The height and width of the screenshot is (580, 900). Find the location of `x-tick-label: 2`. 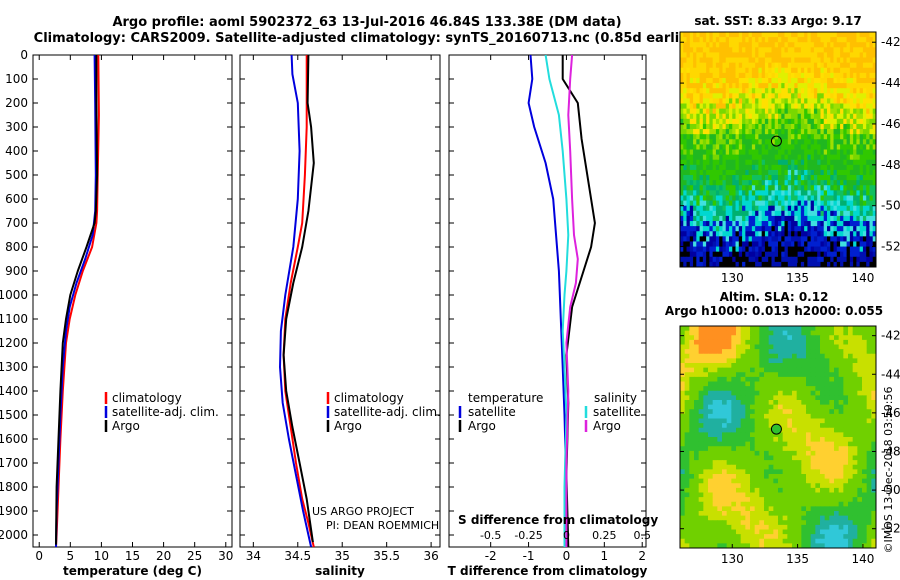

x-tick-label: 2 is located at coordinates (642, 556).